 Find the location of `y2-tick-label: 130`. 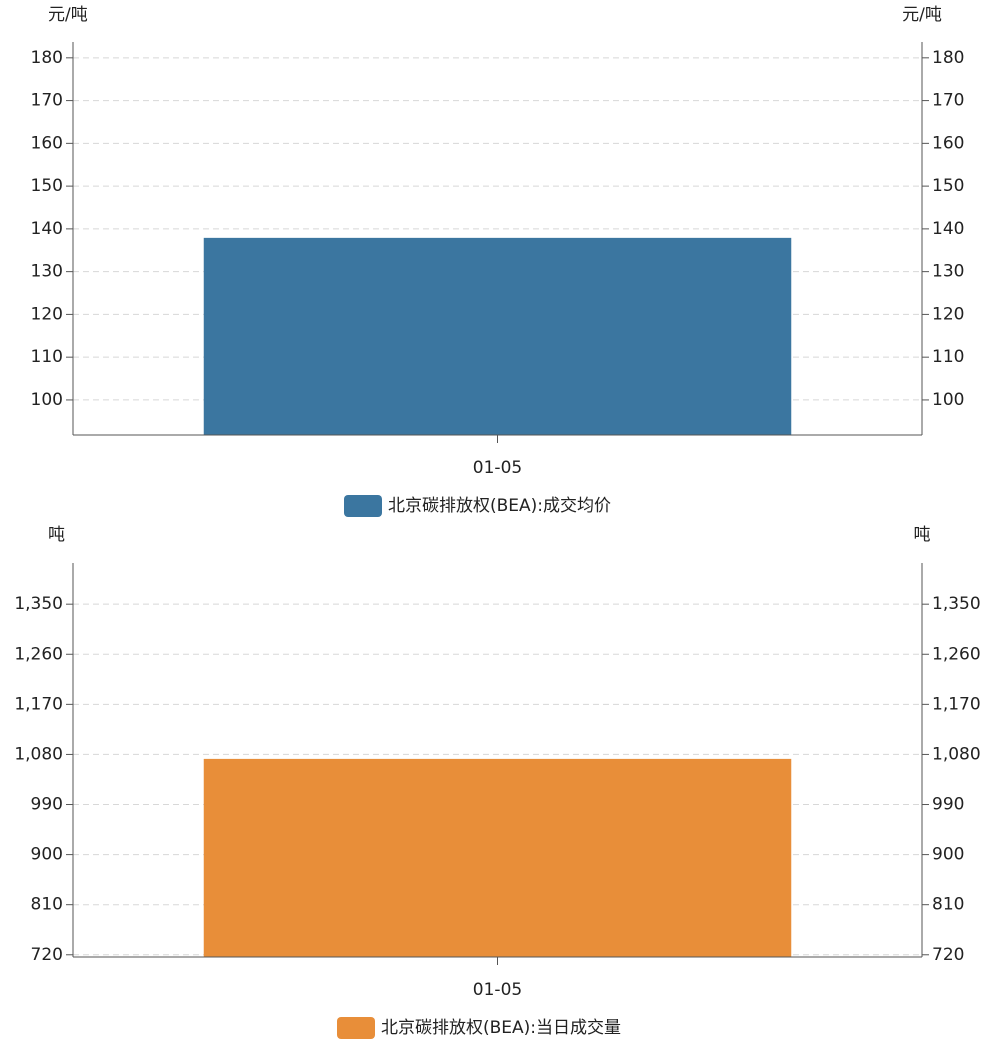

y2-tick-label: 130 is located at coordinates (948, 272).